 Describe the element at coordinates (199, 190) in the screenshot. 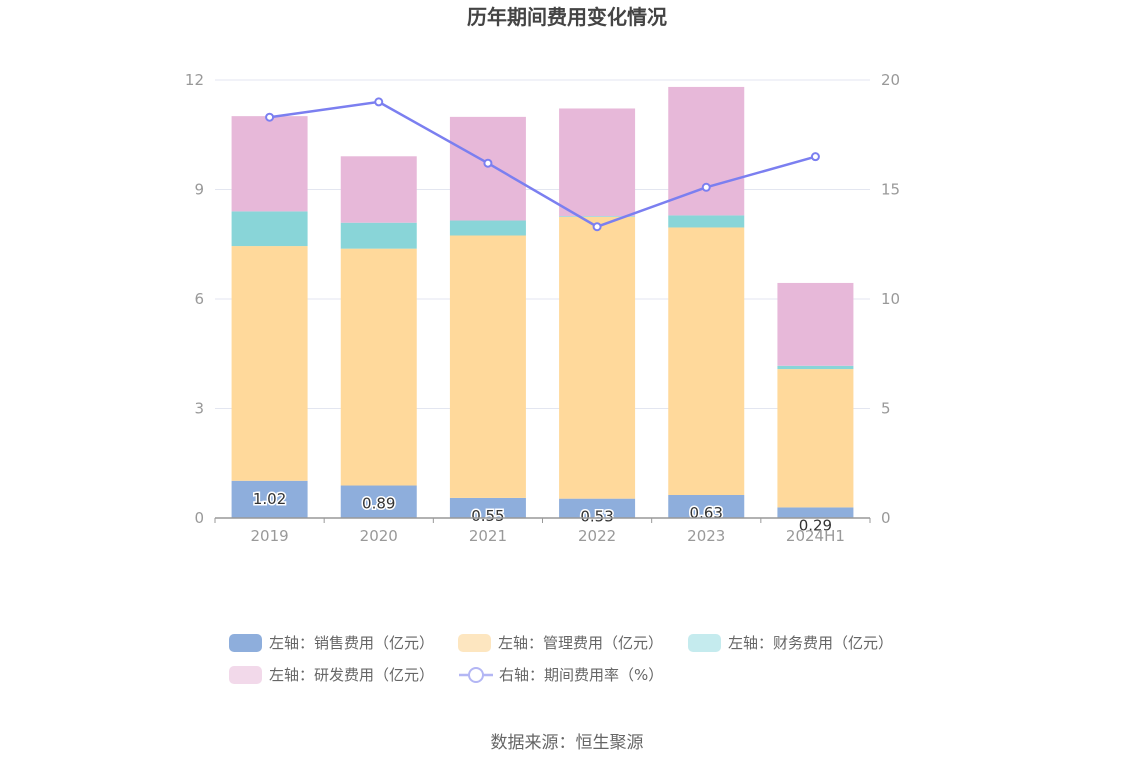

I see `y-left-tick-label: 9` at that location.